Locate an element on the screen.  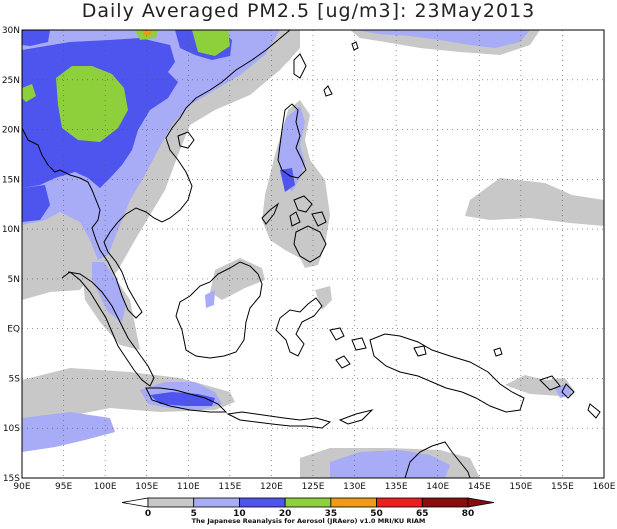
colorbar-label: 0 is located at coordinates (148, 514).